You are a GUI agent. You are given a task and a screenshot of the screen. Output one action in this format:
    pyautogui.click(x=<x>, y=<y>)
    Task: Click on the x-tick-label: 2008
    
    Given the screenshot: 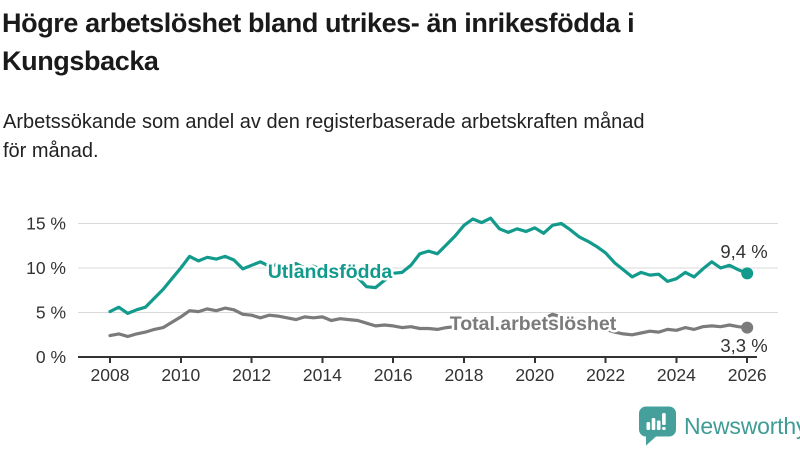 What is the action you would take?
    pyautogui.click(x=110, y=375)
    